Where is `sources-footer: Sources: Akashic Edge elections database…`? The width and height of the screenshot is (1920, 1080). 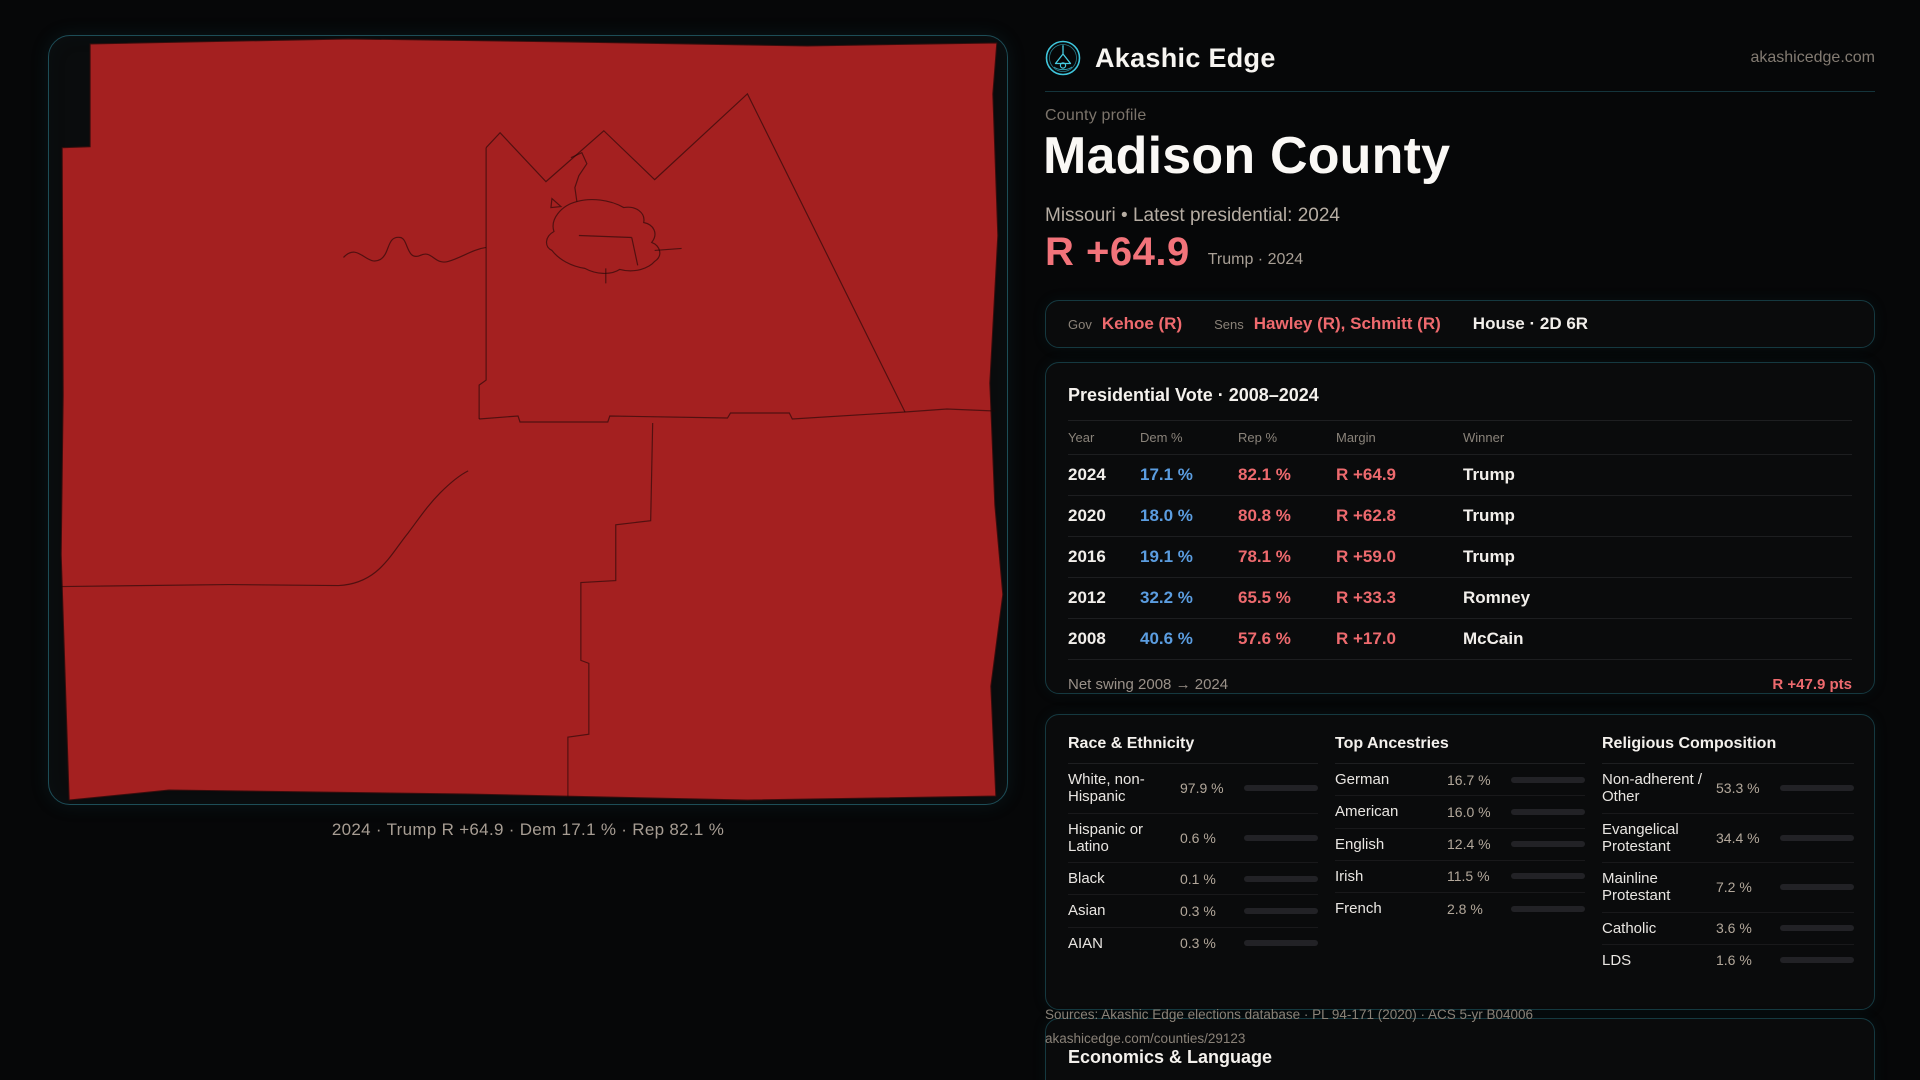 sources-footer: Sources: Akashic Edge elections database… is located at coordinates (1289, 1026).